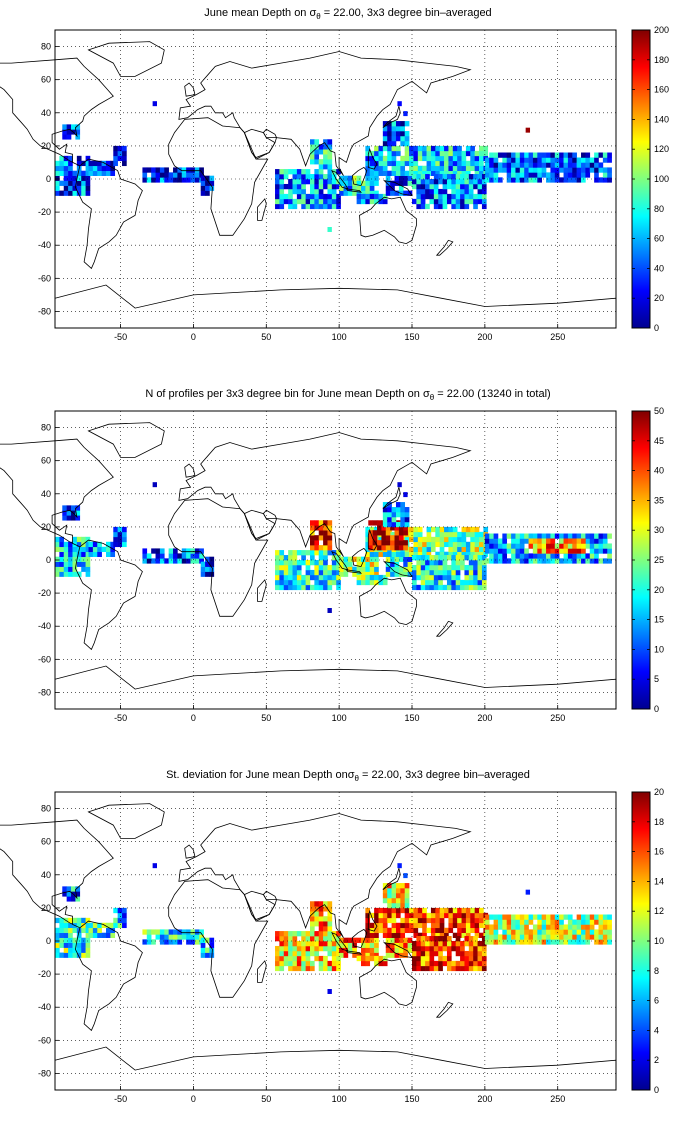 The image size is (696, 1140). What do you see at coordinates (359, 557) in the screenshot?
I see `coastline` at bounding box center [359, 557].